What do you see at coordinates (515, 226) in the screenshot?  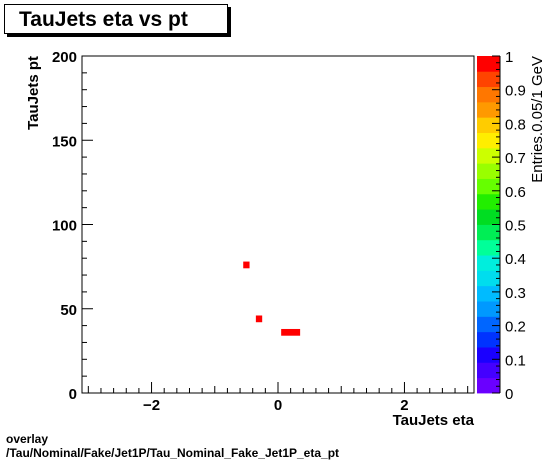 I see `z-tick-label: 0.5` at bounding box center [515, 226].